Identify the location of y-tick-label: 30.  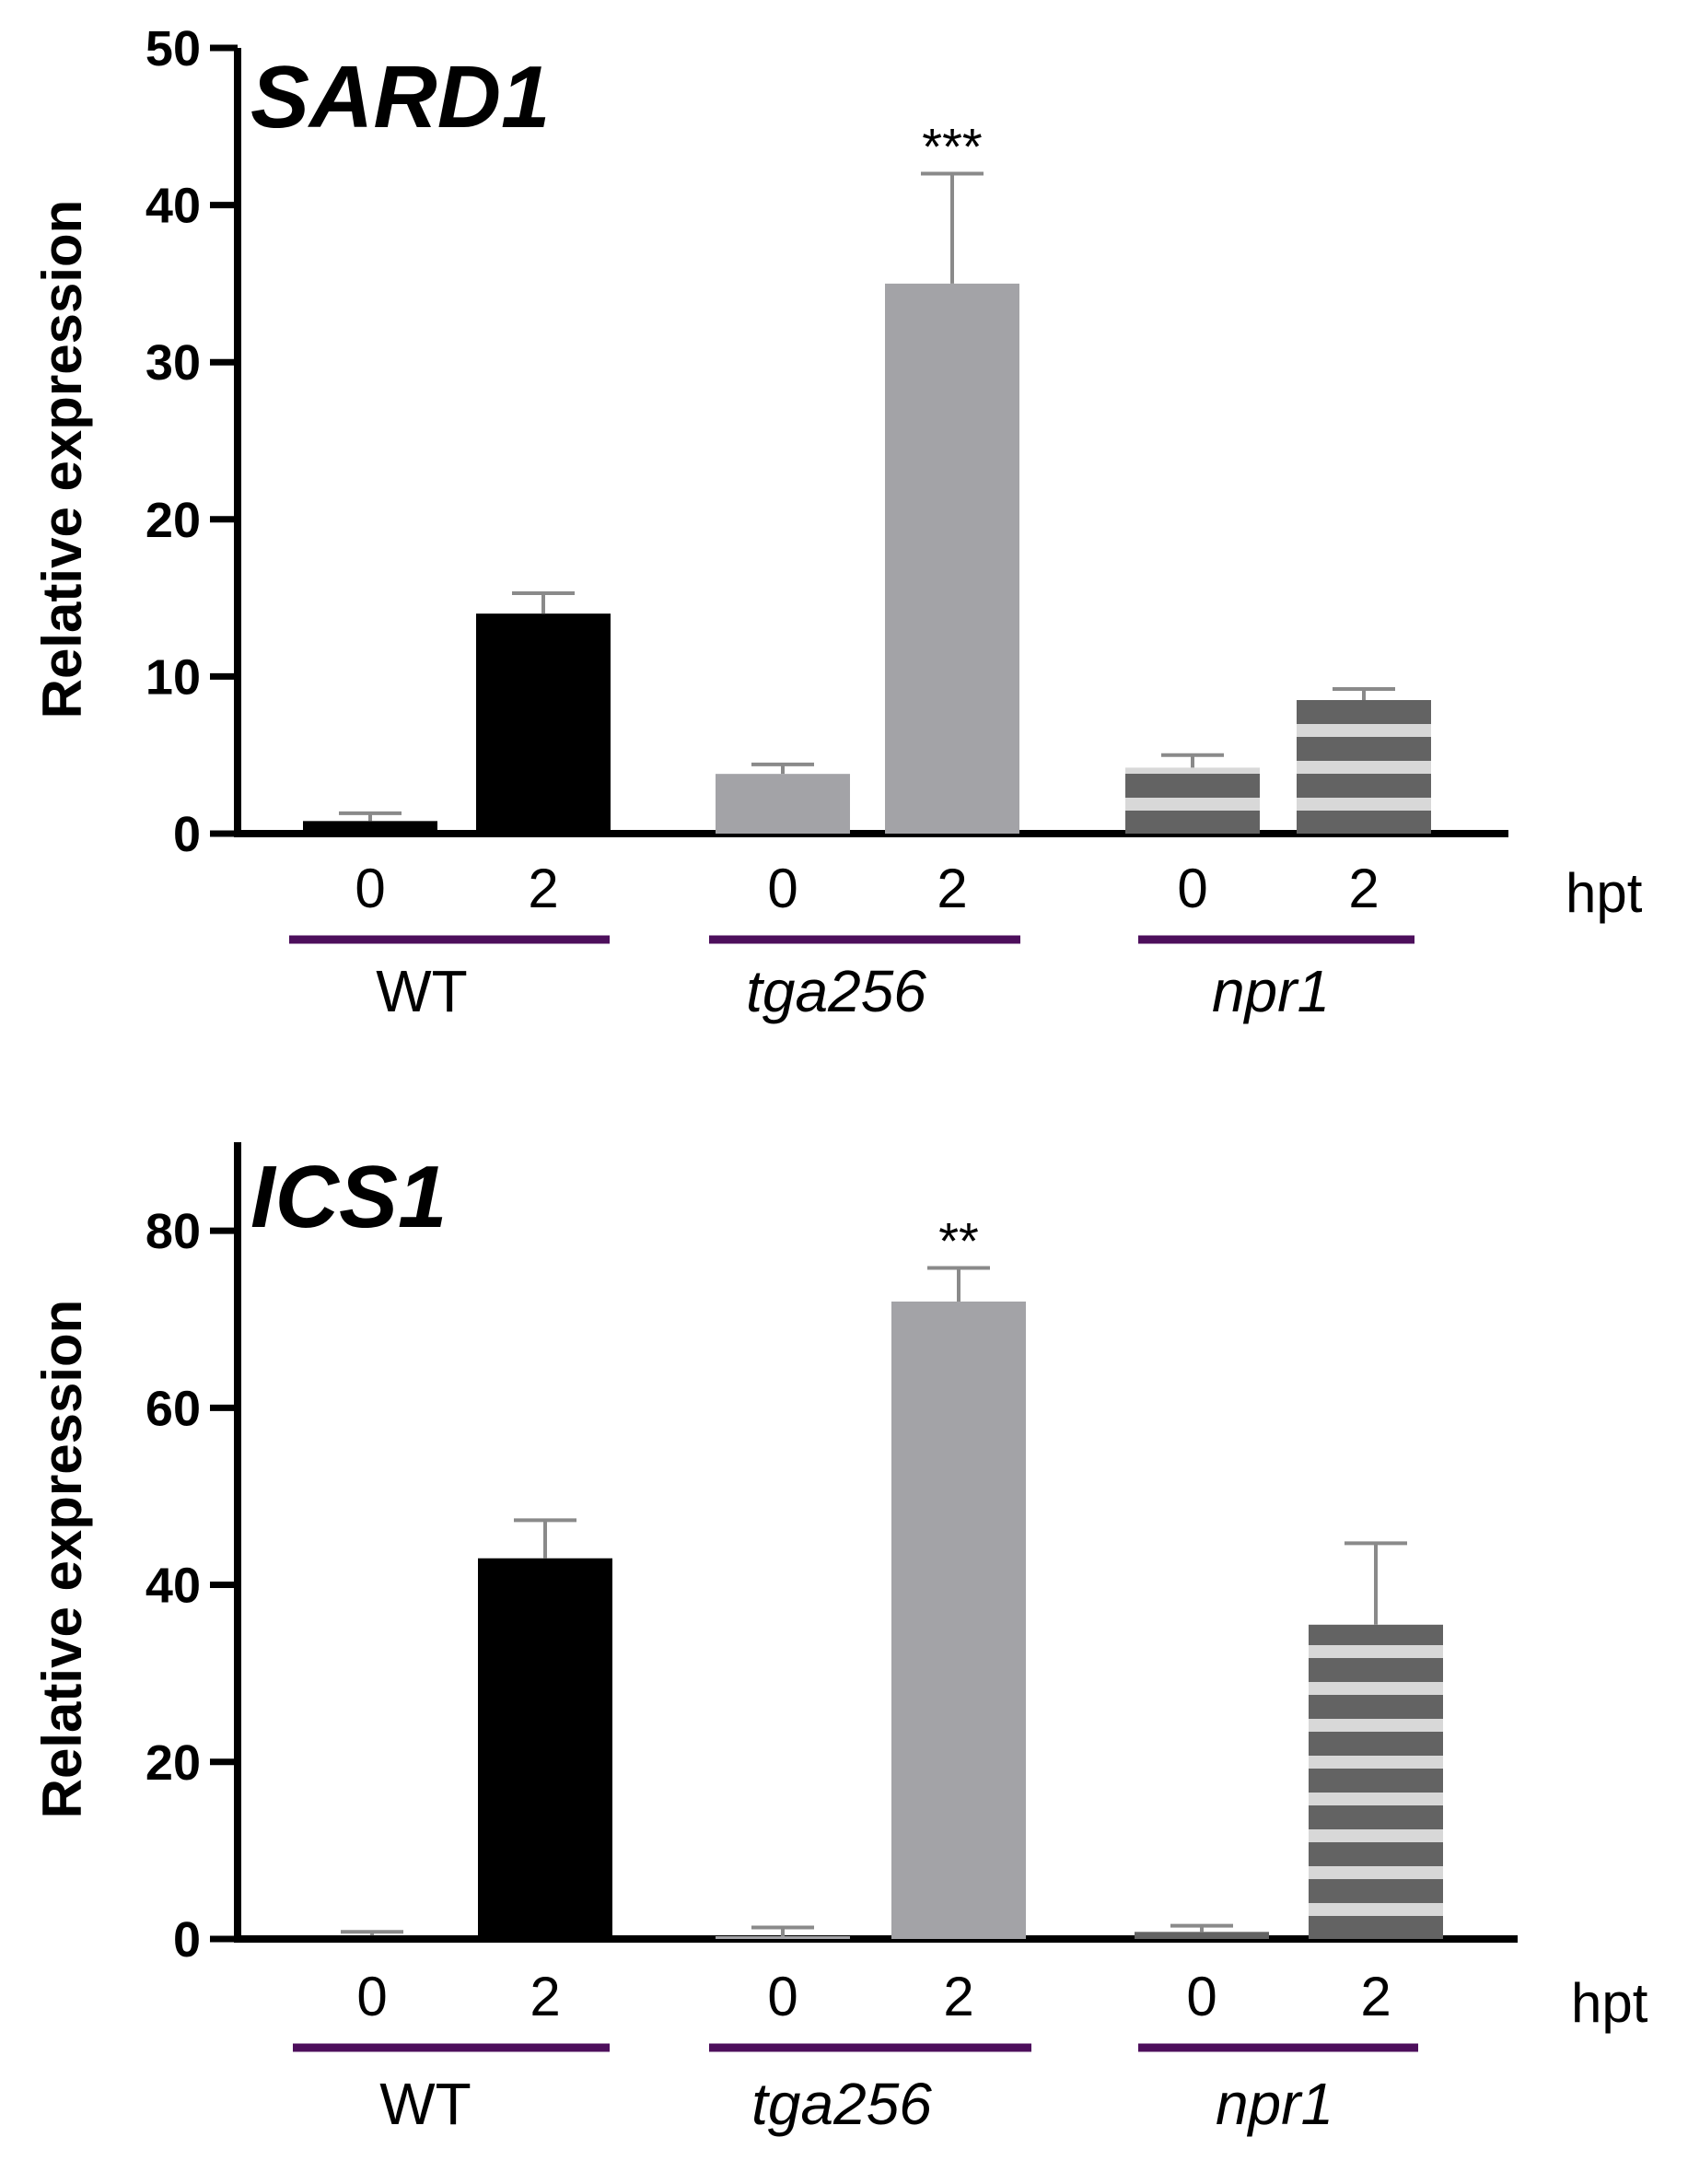
(173, 363).